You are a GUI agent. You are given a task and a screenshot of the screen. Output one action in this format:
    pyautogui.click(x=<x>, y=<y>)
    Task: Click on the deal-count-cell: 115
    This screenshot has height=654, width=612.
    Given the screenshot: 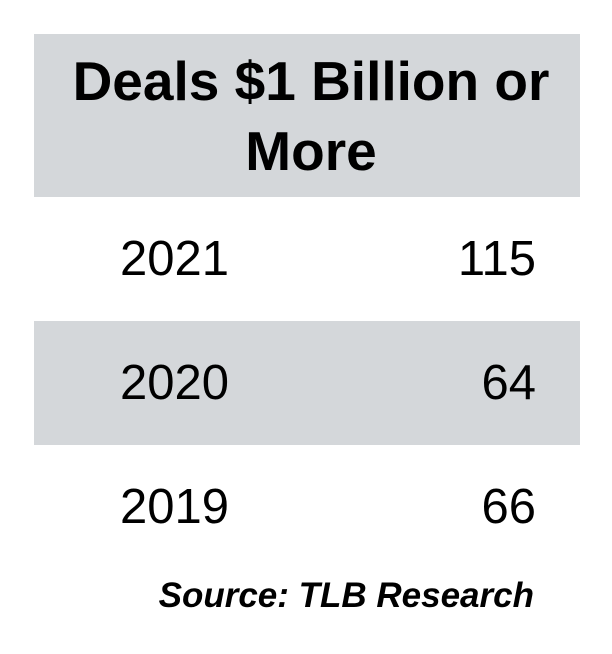 What is the action you would take?
    pyautogui.click(x=496, y=258)
    